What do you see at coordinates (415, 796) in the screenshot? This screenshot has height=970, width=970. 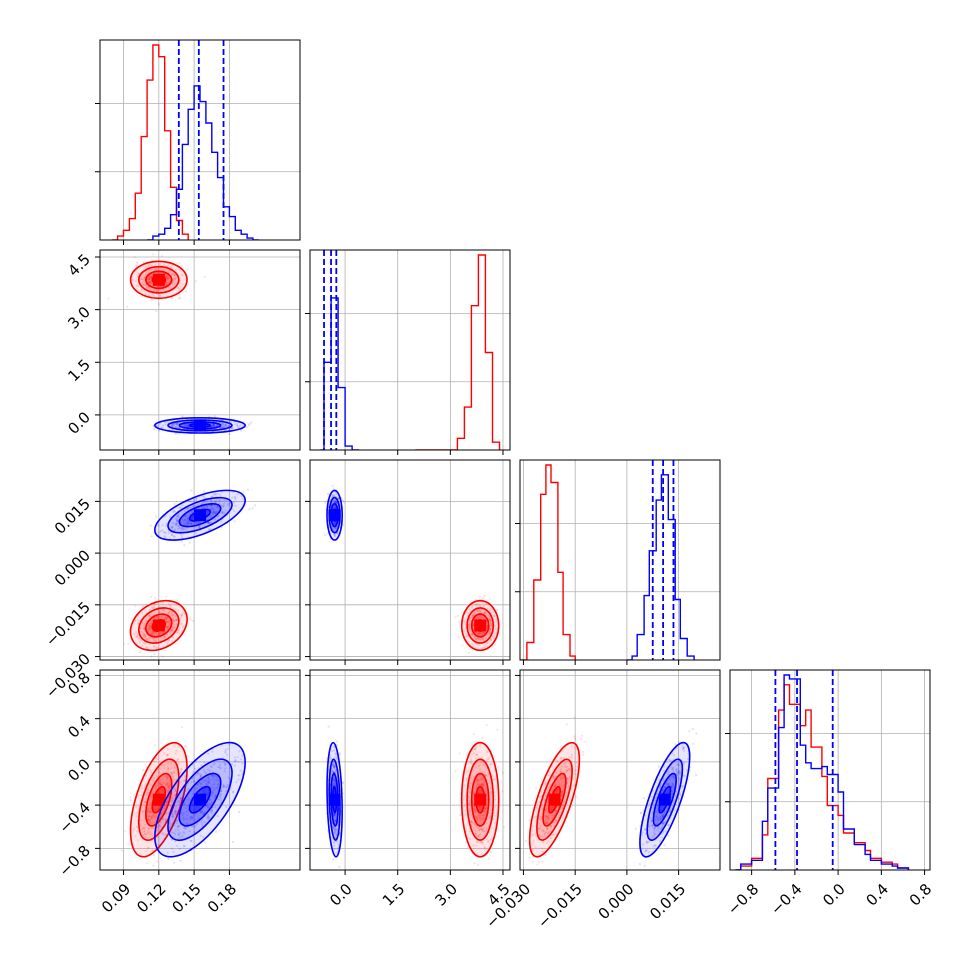 I see `panel-plot-area` at bounding box center [415, 796].